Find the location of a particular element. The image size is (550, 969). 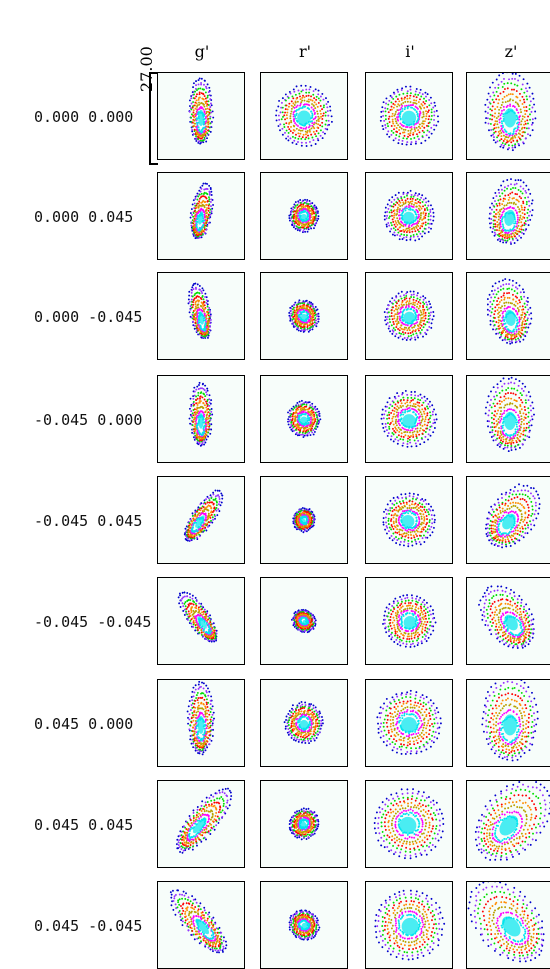

spot-panel-r6-c3 is located at coordinates (508, 723).